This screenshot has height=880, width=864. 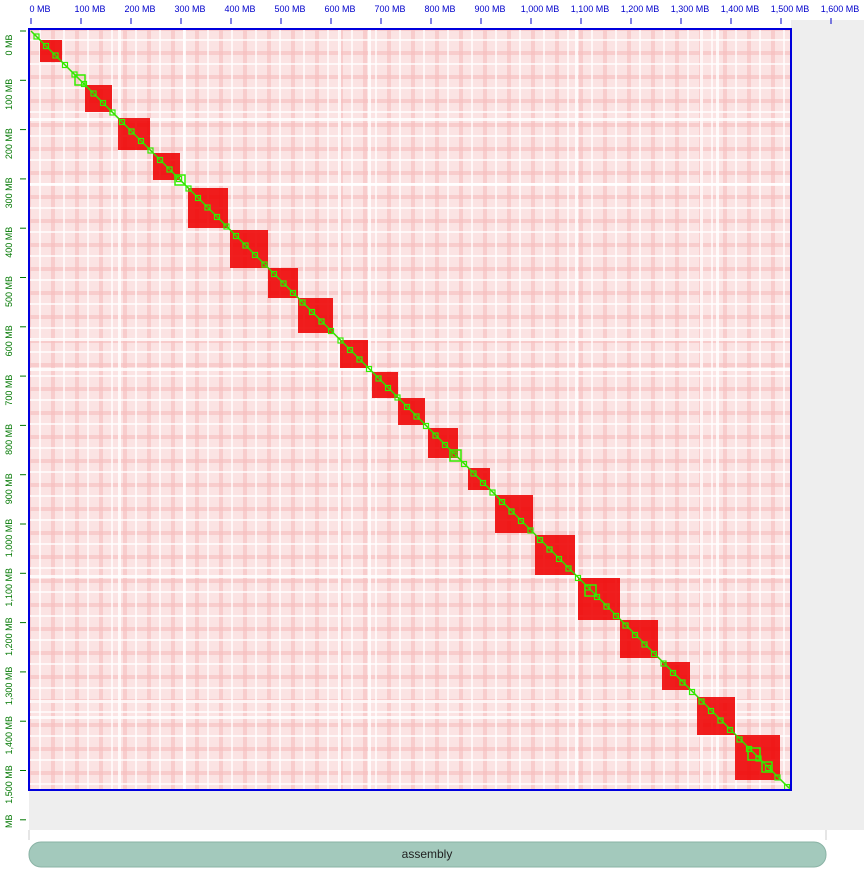 What do you see at coordinates (9, 94) in the screenshot?
I see `y-tick-label: 100 MB` at bounding box center [9, 94].